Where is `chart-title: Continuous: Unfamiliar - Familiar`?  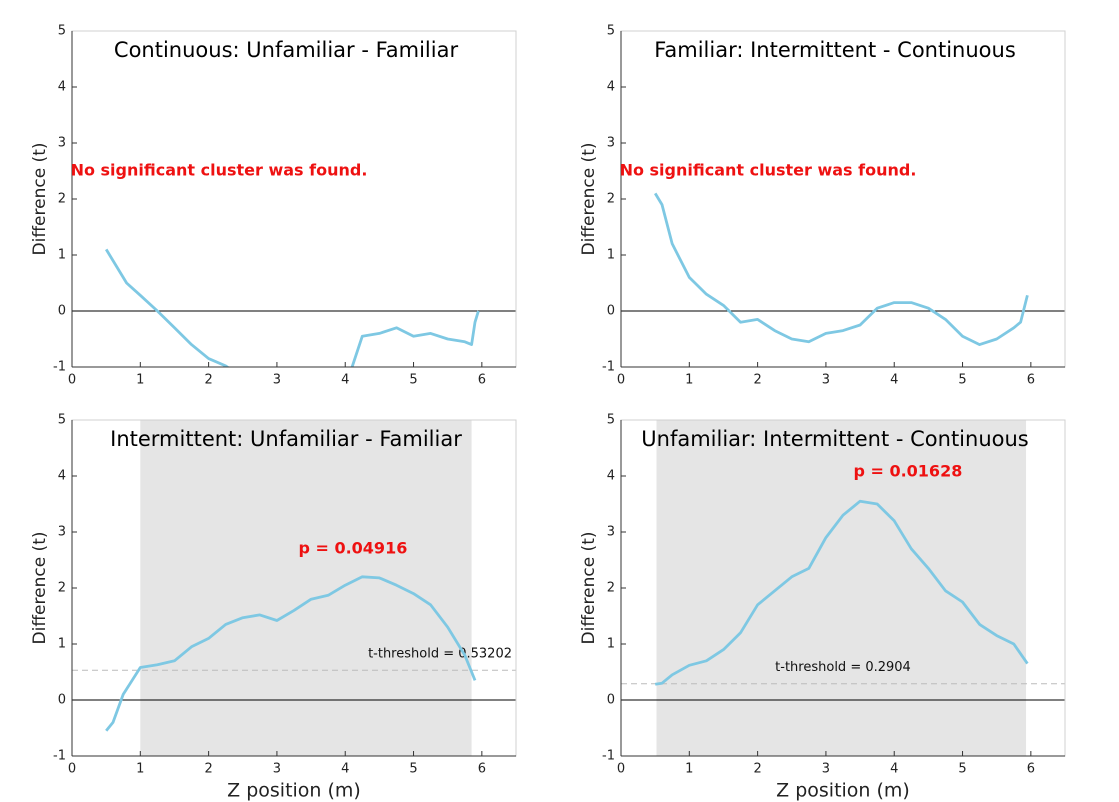
chart-title: Continuous: Unfamiliar - Familiar is located at coordinates (286, 50).